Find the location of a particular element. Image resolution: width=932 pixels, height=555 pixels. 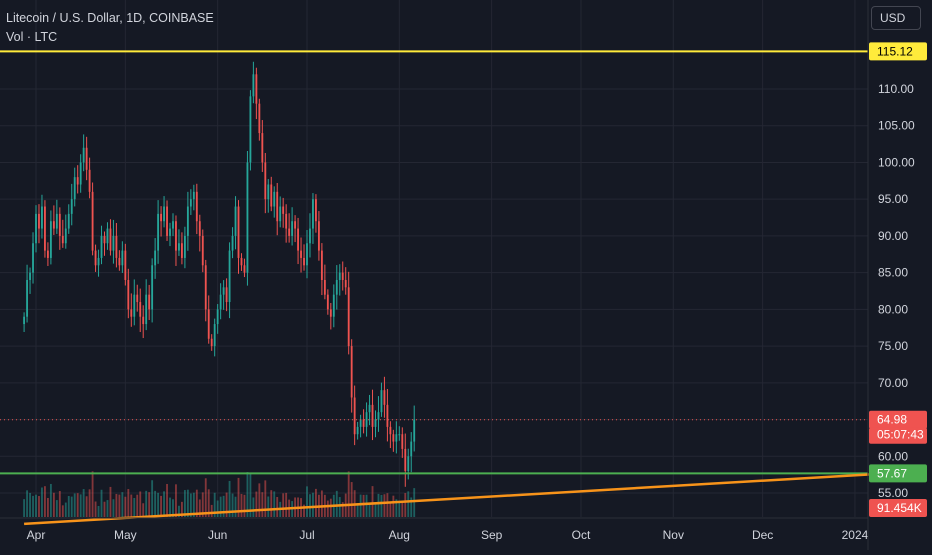

price-tick-label: 85.00 is located at coordinates (893, 273).